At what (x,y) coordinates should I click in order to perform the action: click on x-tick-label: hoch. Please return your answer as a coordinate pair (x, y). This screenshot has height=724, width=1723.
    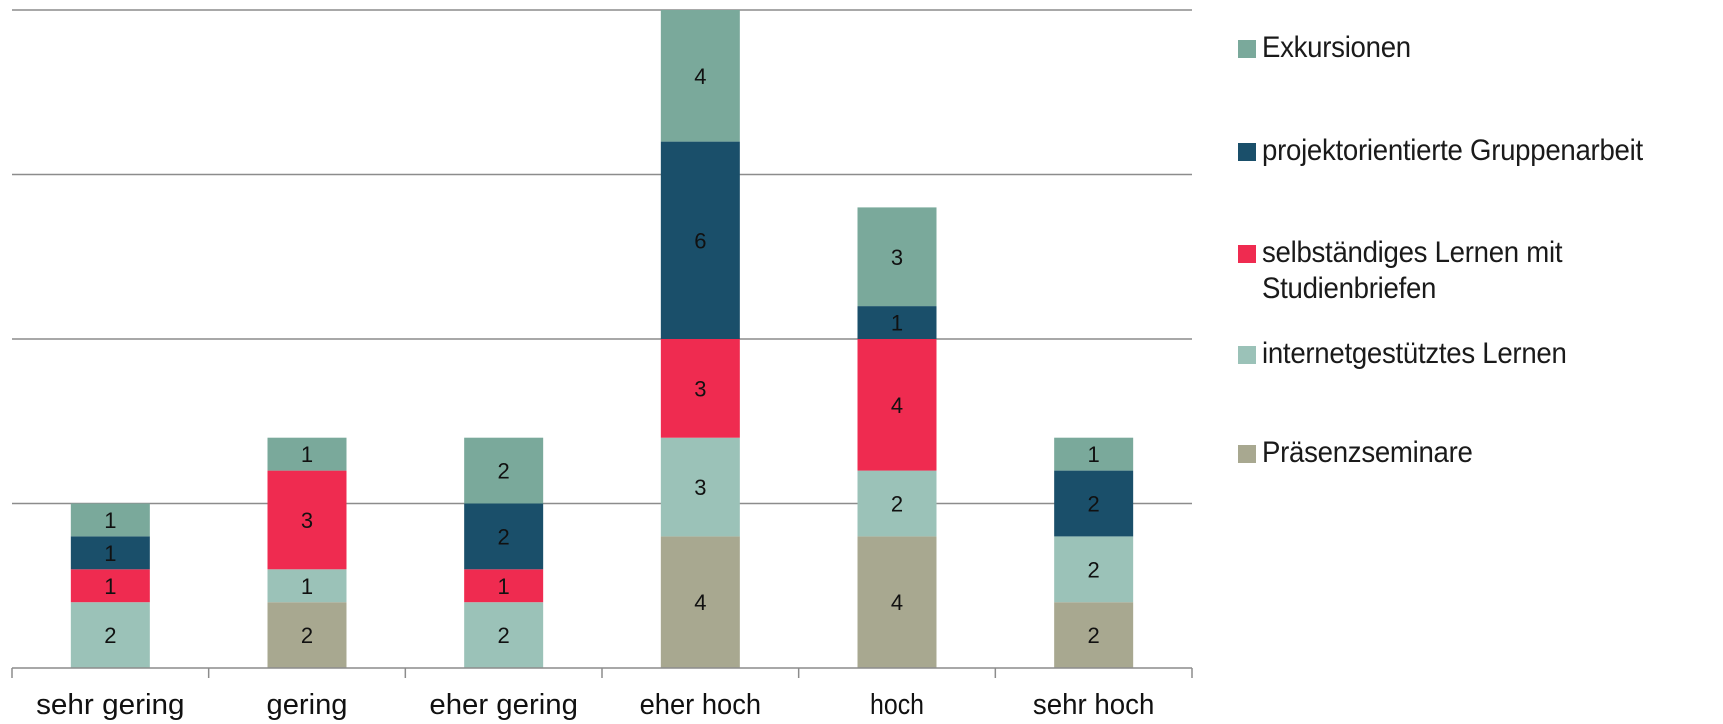
    Looking at the image, I should click on (897, 705).